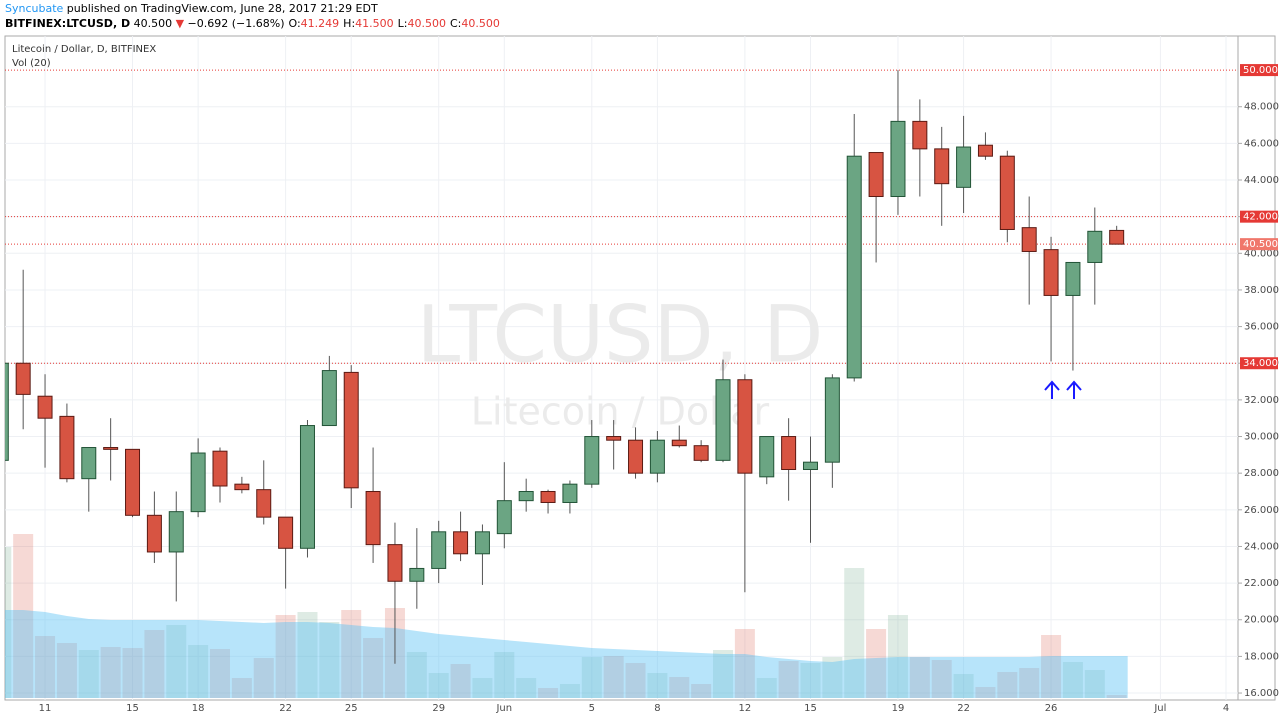 This screenshot has height=720, width=1280. Describe the element at coordinates (34, 8) in the screenshot. I see `author-link: Syncubate` at that location.